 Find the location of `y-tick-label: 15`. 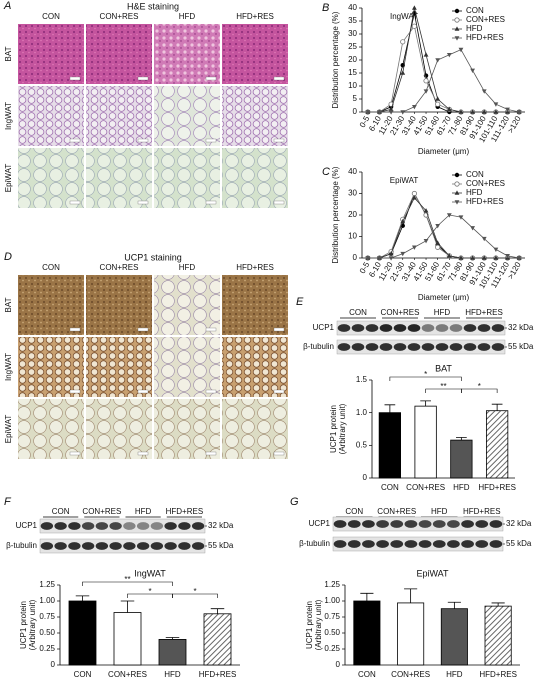

y-tick-label: 15 is located at coordinates (352, 72).